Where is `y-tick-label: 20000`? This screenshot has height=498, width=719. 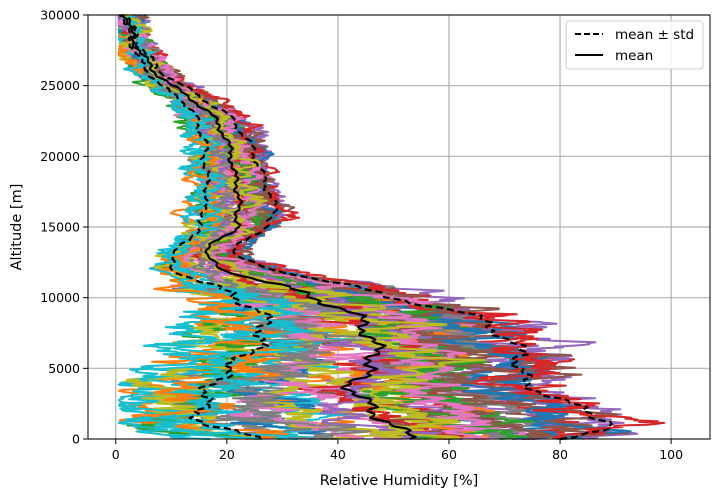
y-tick-label: 20000 is located at coordinates (60, 156).